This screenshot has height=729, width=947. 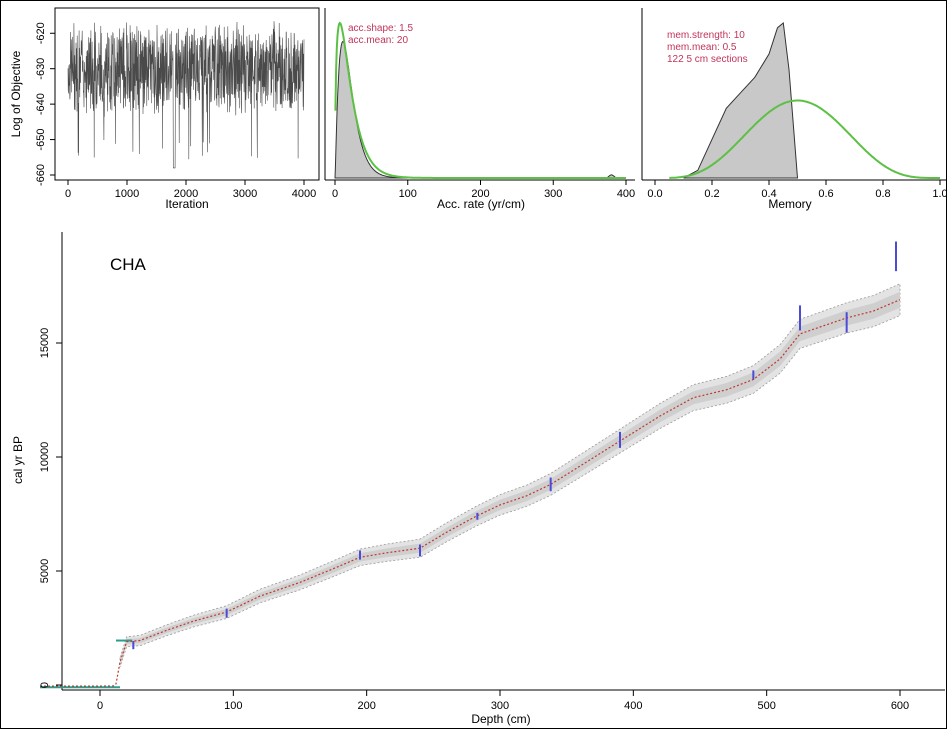 What do you see at coordinates (804, 139) in the screenshot?
I see `mem-prior-curve` at bounding box center [804, 139].